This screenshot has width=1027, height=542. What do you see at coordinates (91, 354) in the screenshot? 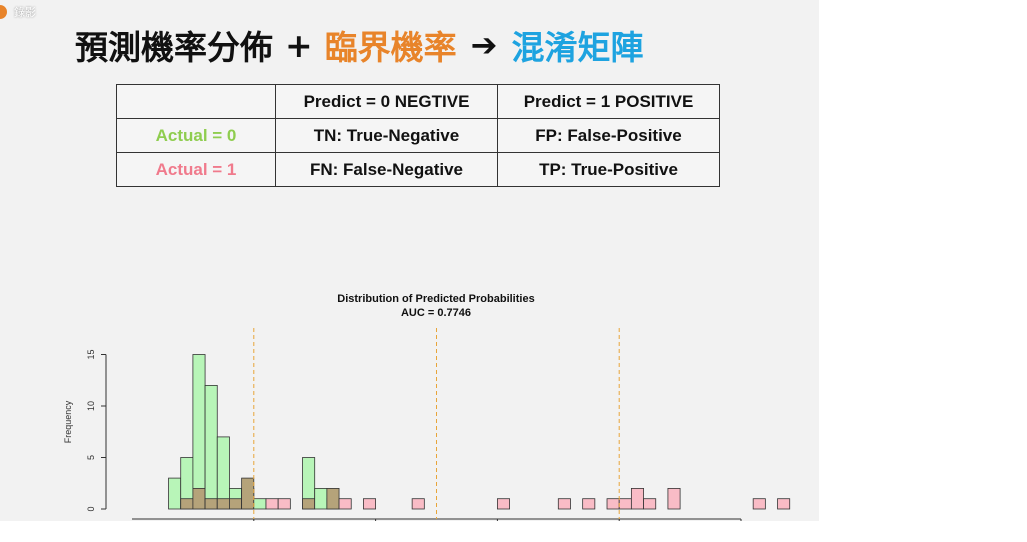
I see `y-tick-label: 15` at bounding box center [91, 354].